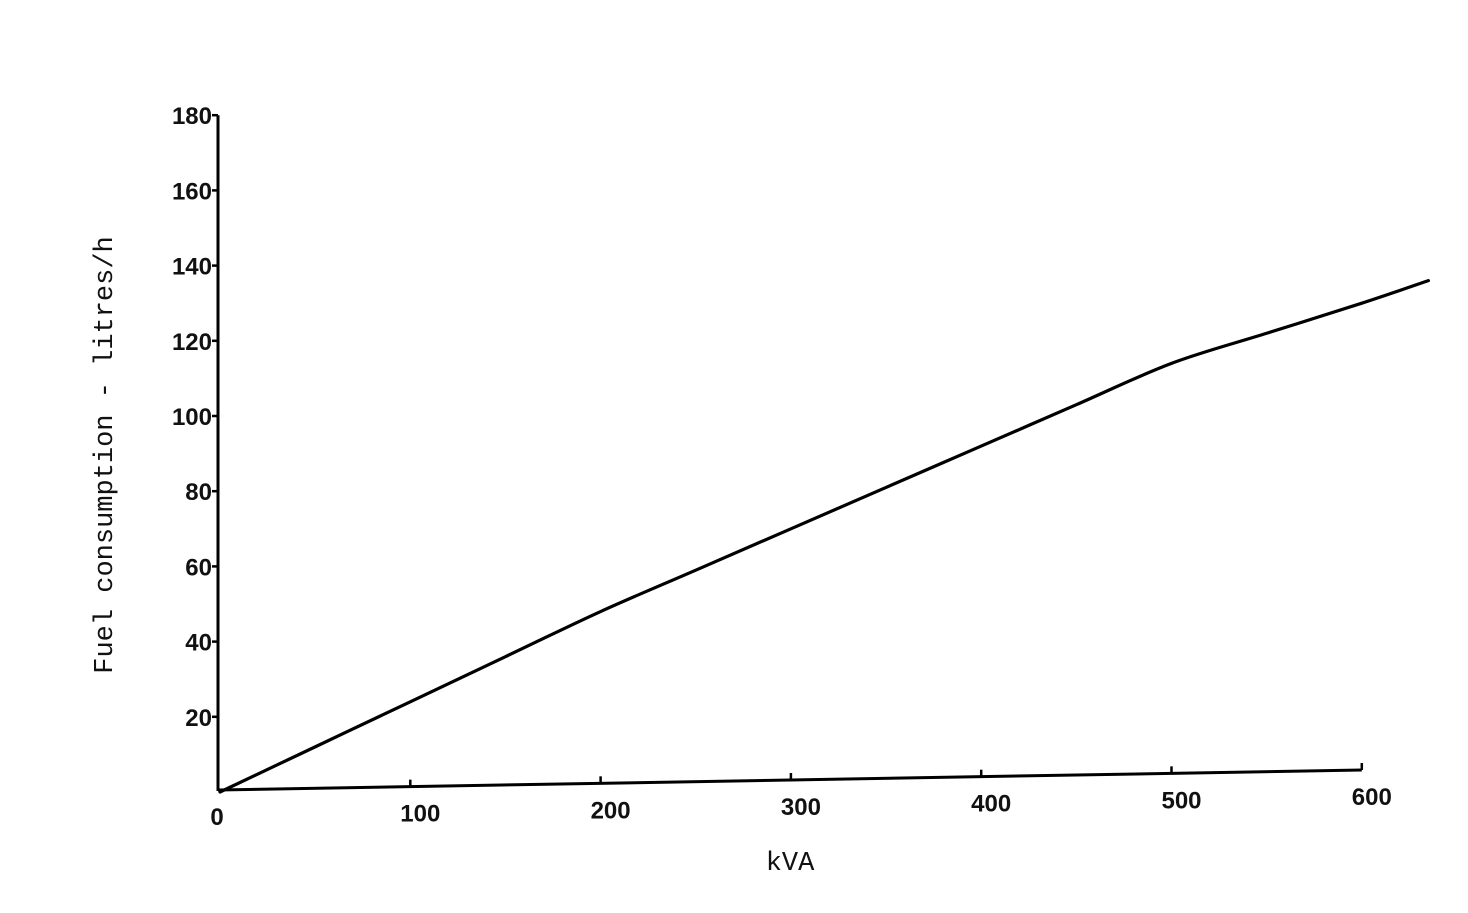 The width and height of the screenshot is (1468, 913). I want to click on y-tick-label: 60, so click(198, 567).